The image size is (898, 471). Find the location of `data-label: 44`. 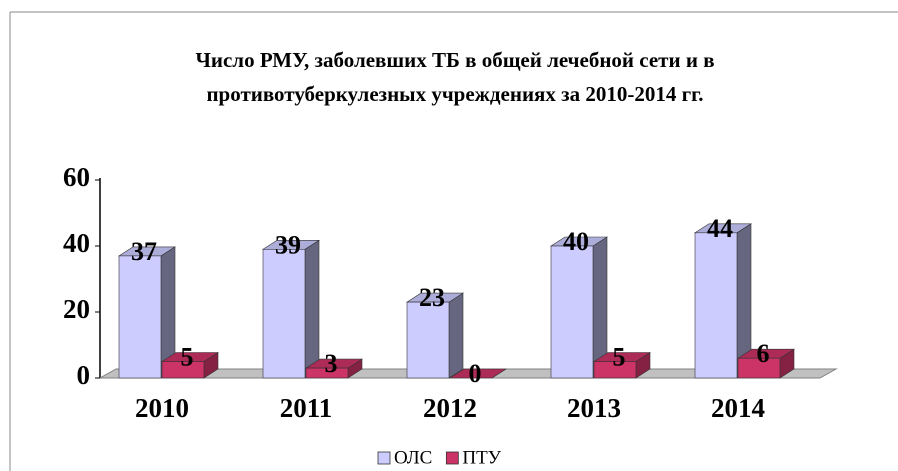

data-label: 44 is located at coordinates (720, 228).